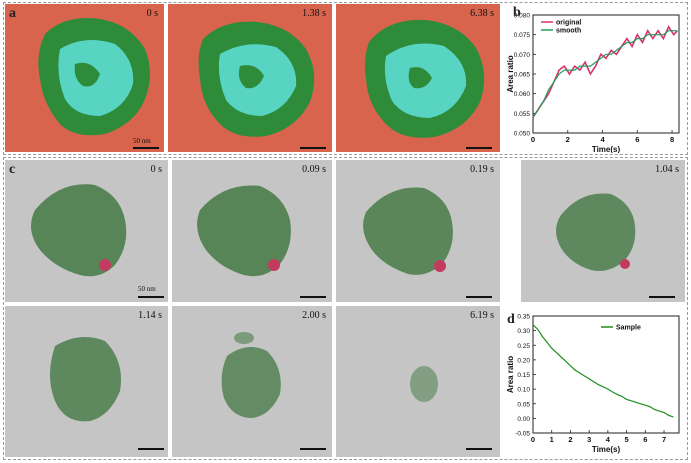 This screenshot has width=691, height=463. I want to click on y-tick-label: 0.055, so click(522, 114).